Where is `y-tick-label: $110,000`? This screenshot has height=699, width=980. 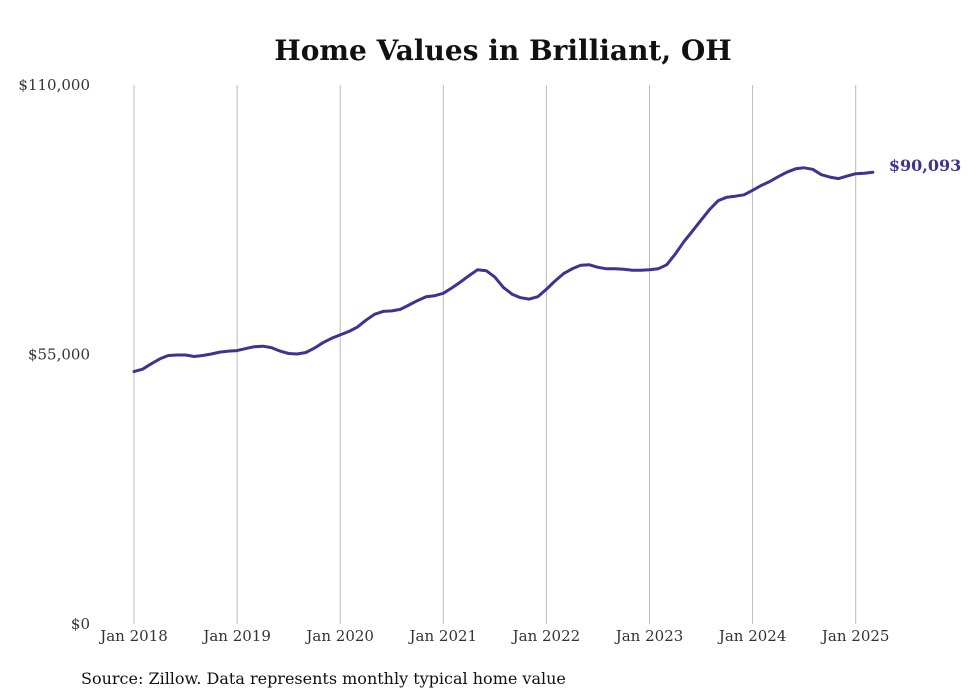
y-tick-label: $110,000 is located at coordinates (54, 85).